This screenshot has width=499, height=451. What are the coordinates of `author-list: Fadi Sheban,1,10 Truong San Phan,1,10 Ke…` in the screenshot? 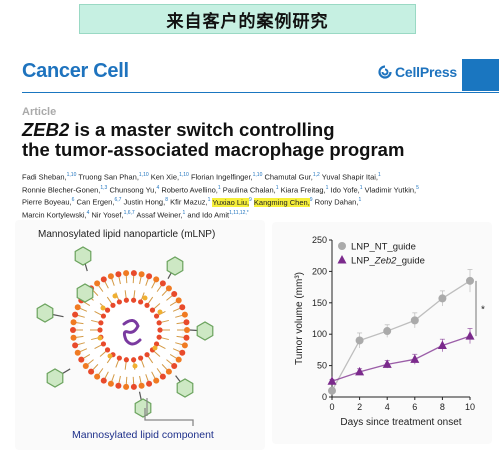 It's located at (257, 195).